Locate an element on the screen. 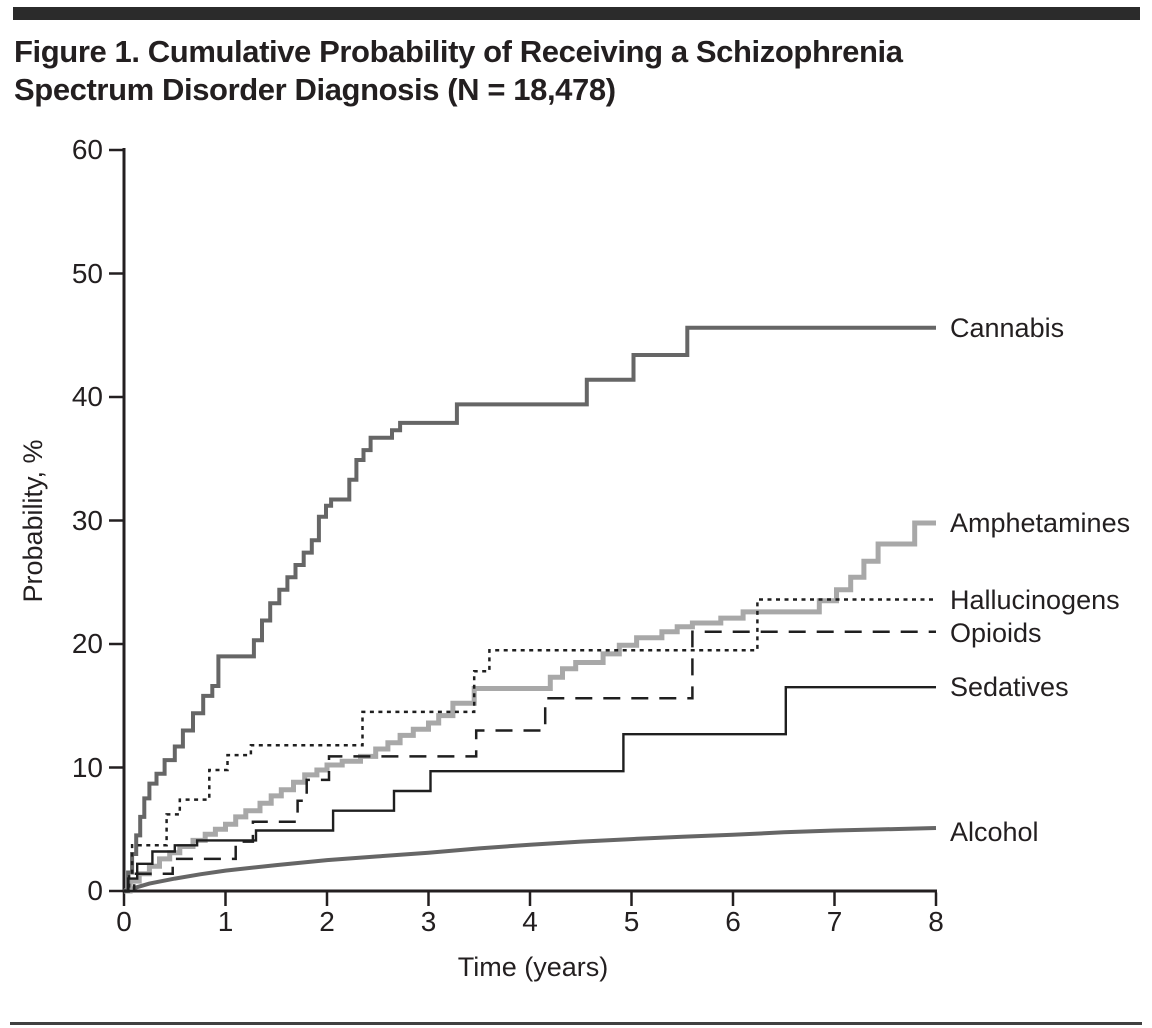 The width and height of the screenshot is (1152, 1028). x-tick-label-1: 1 is located at coordinates (225, 921).